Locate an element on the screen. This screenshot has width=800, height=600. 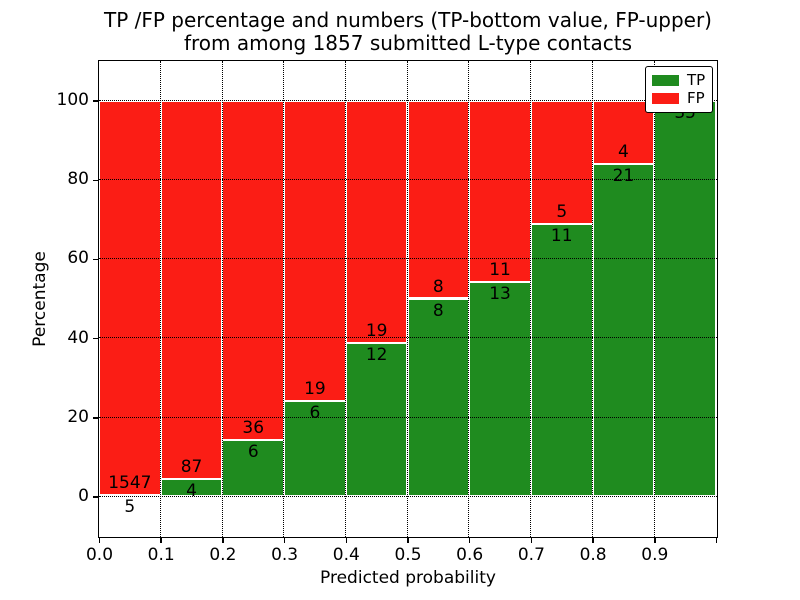
bar-count-label-tp-3: 6 is located at coordinates (315, 413).